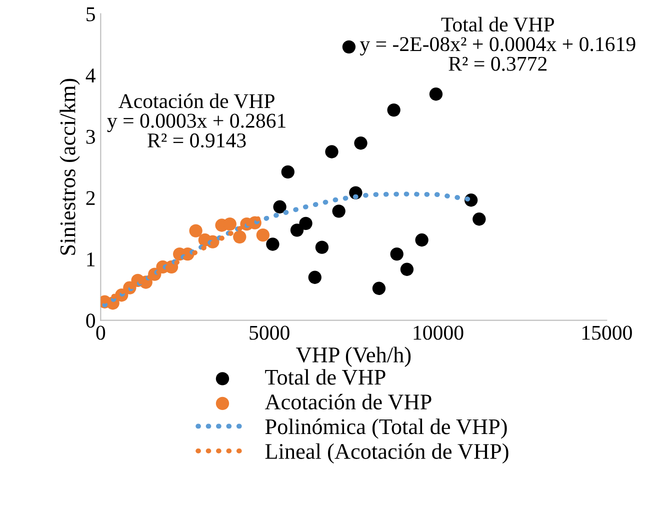 The height and width of the screenshot is (532, 658). I want to click on y-tick-label: 3, so click(90, 137).